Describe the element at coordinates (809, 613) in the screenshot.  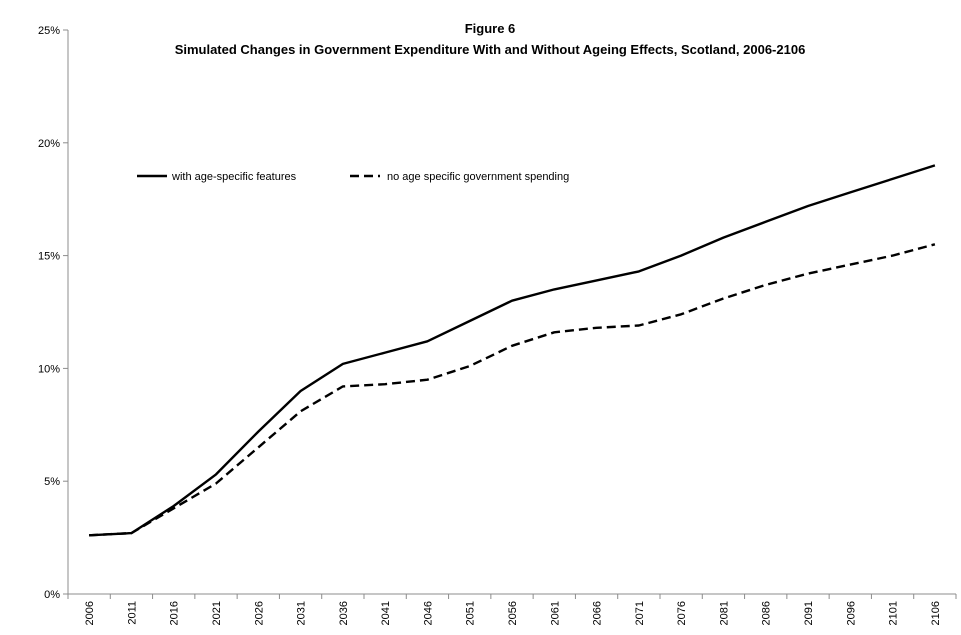
I see `x-tick-label: 2091` at that location.